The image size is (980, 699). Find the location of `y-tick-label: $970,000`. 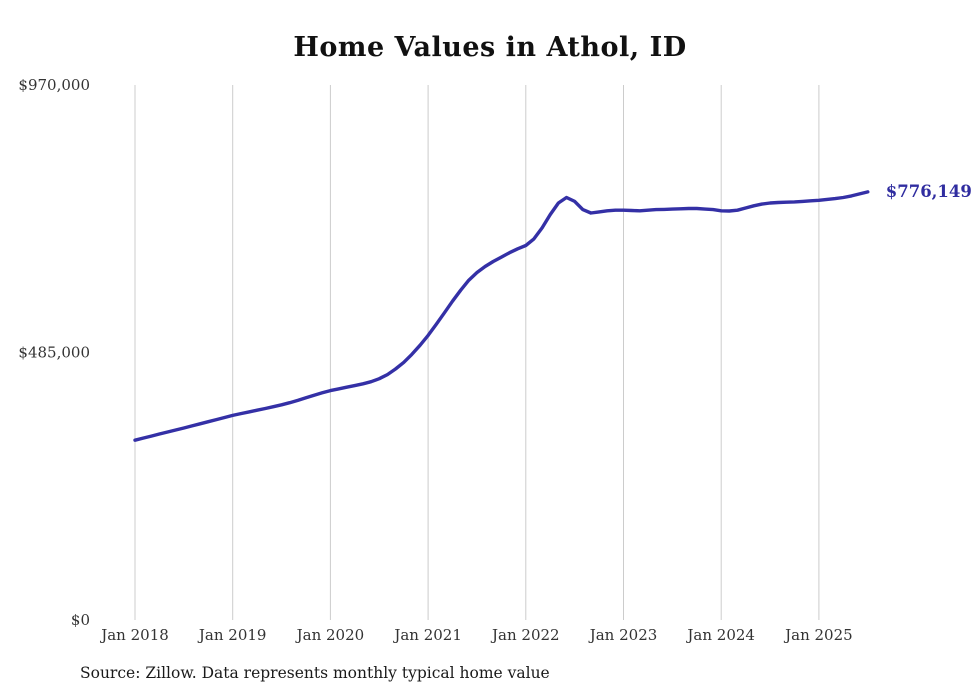

y-tick-label: $970,000 is located at coordinates (54, 85).